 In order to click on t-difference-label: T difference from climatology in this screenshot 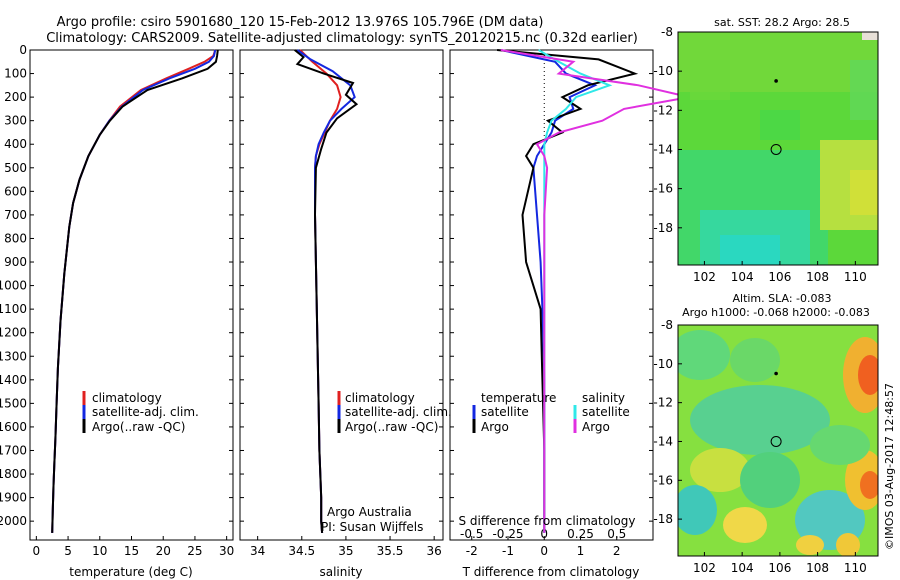, I will do `click(551, 572)`.